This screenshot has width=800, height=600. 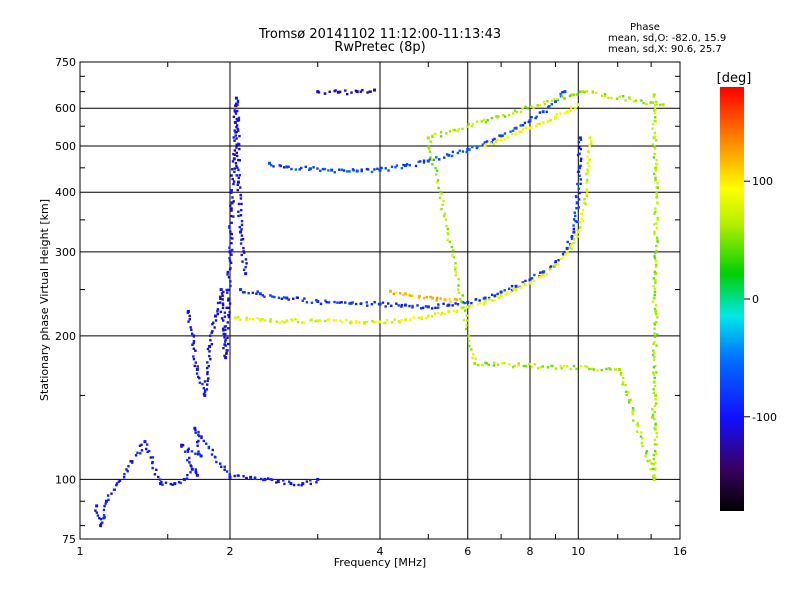 What do you see at coordinates (69, 539) in the screenshot?
I see `y-tick-label: 75` at bounding box center [69, 539].